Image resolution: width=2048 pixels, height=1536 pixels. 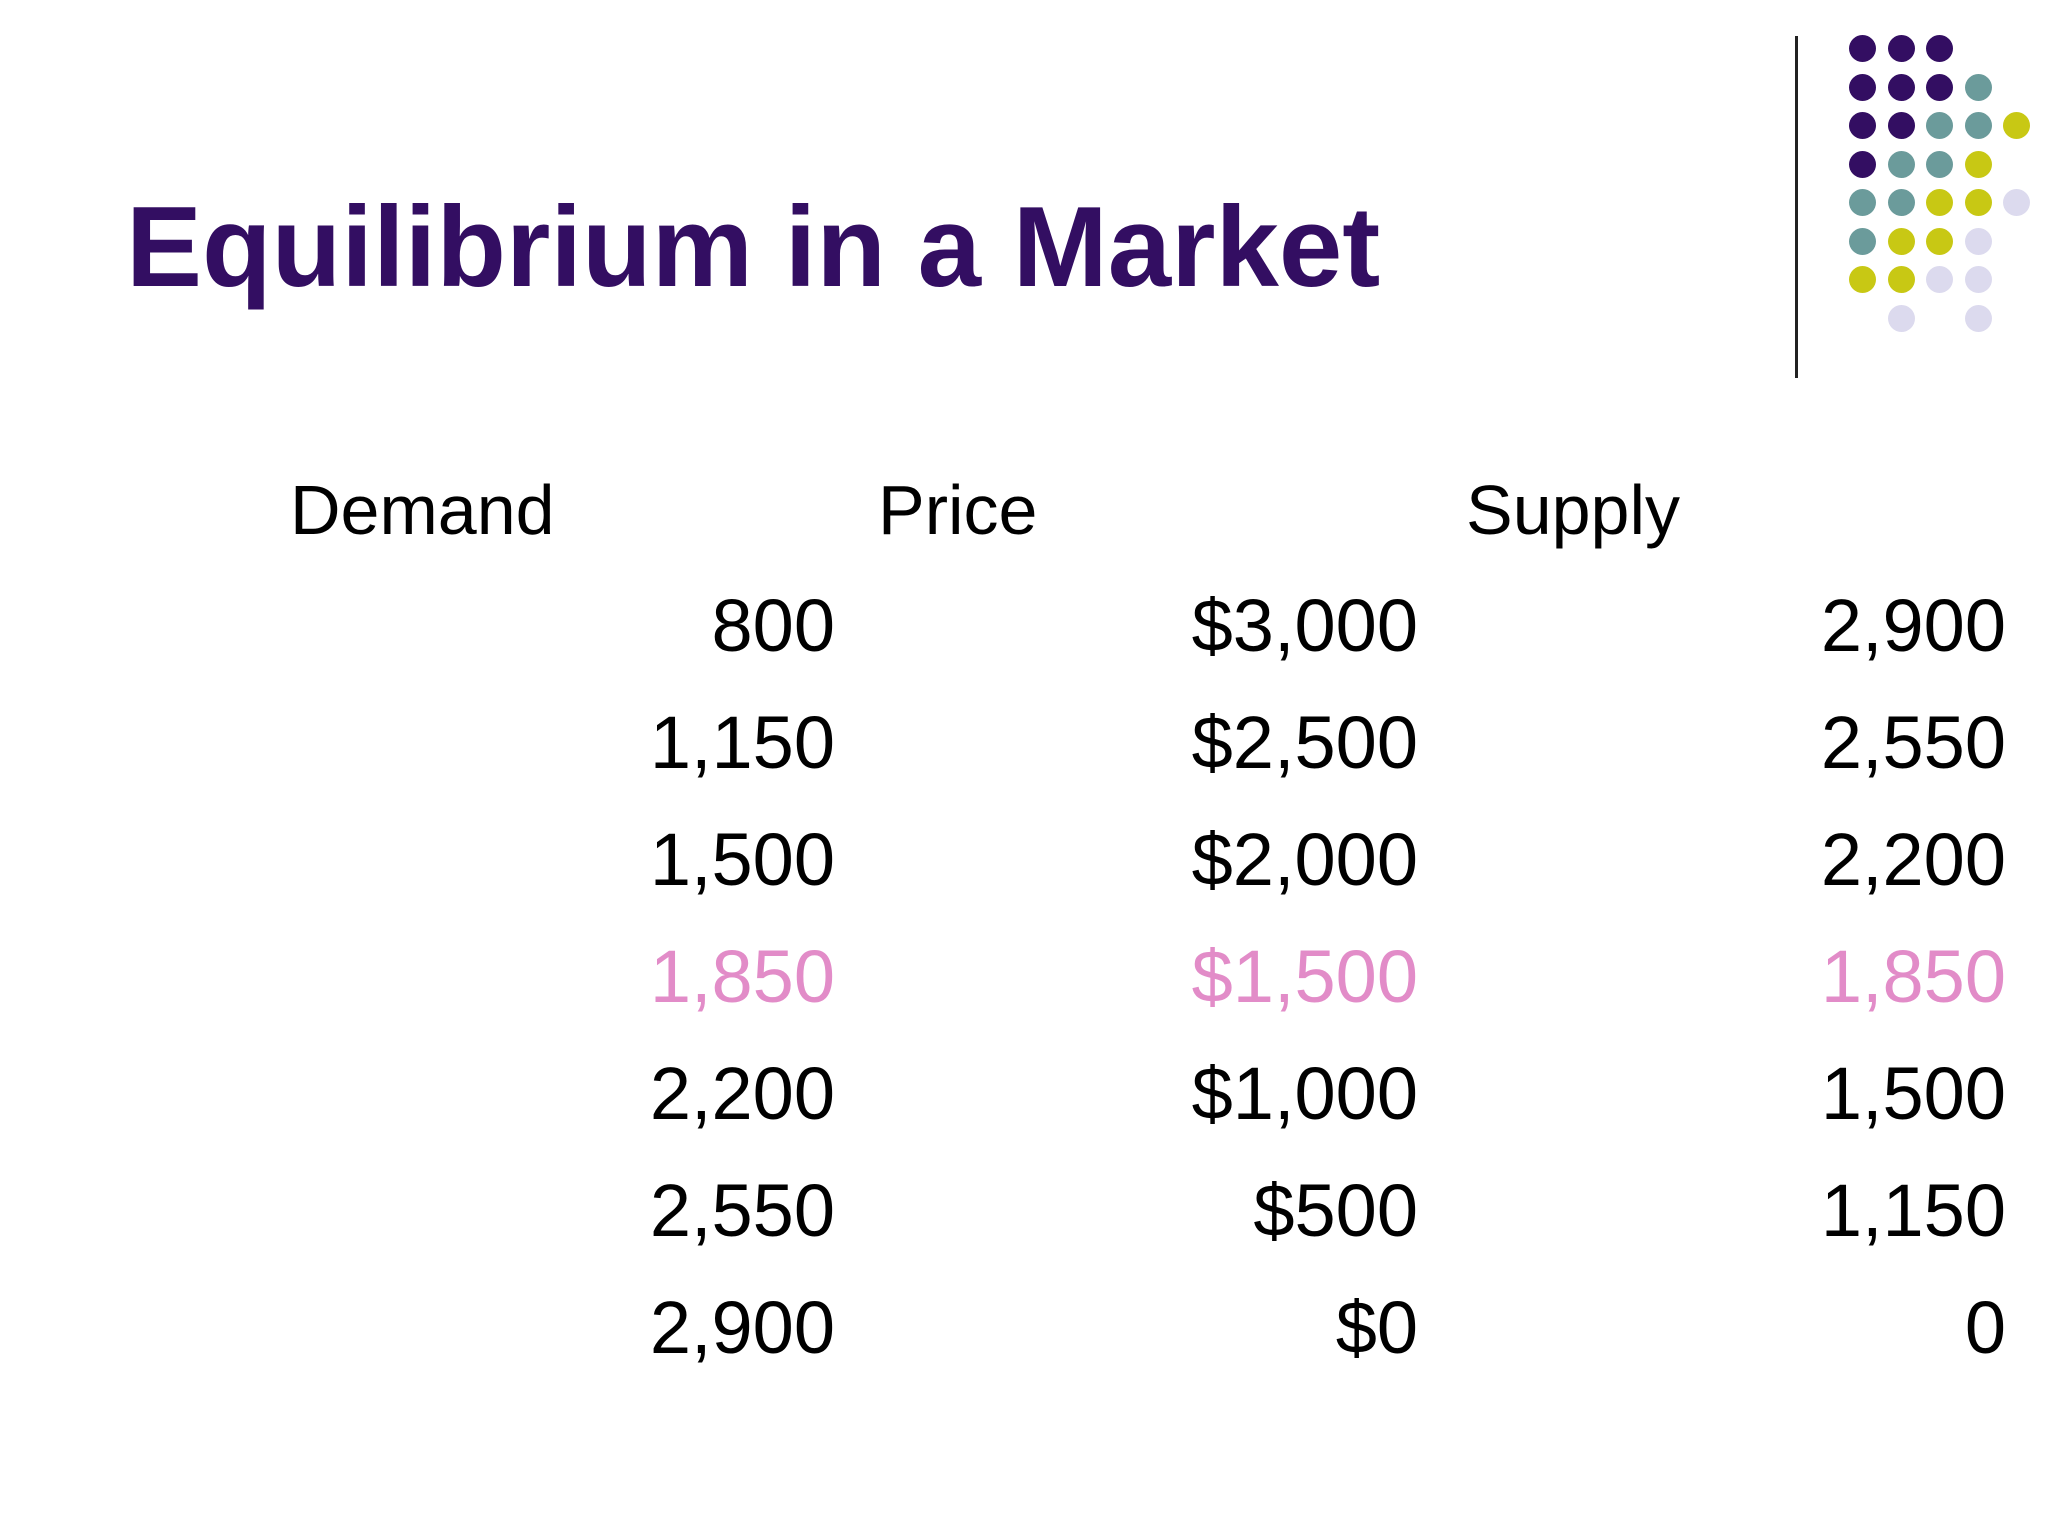 What do you see at coordinates (742, 1327) in the screenshot?
I see `demand-cell: 2,900` at bounding box center [742, 1327].